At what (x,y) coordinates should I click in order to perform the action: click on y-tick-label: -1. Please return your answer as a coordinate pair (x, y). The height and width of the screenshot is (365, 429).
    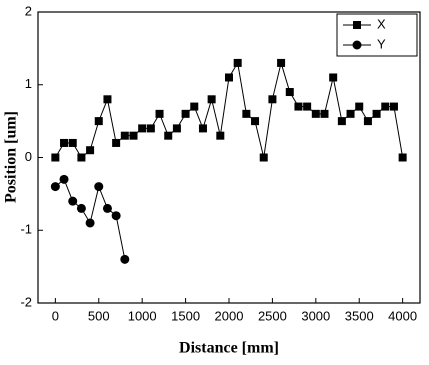
    Looking at the image, I should click on (26, 229).